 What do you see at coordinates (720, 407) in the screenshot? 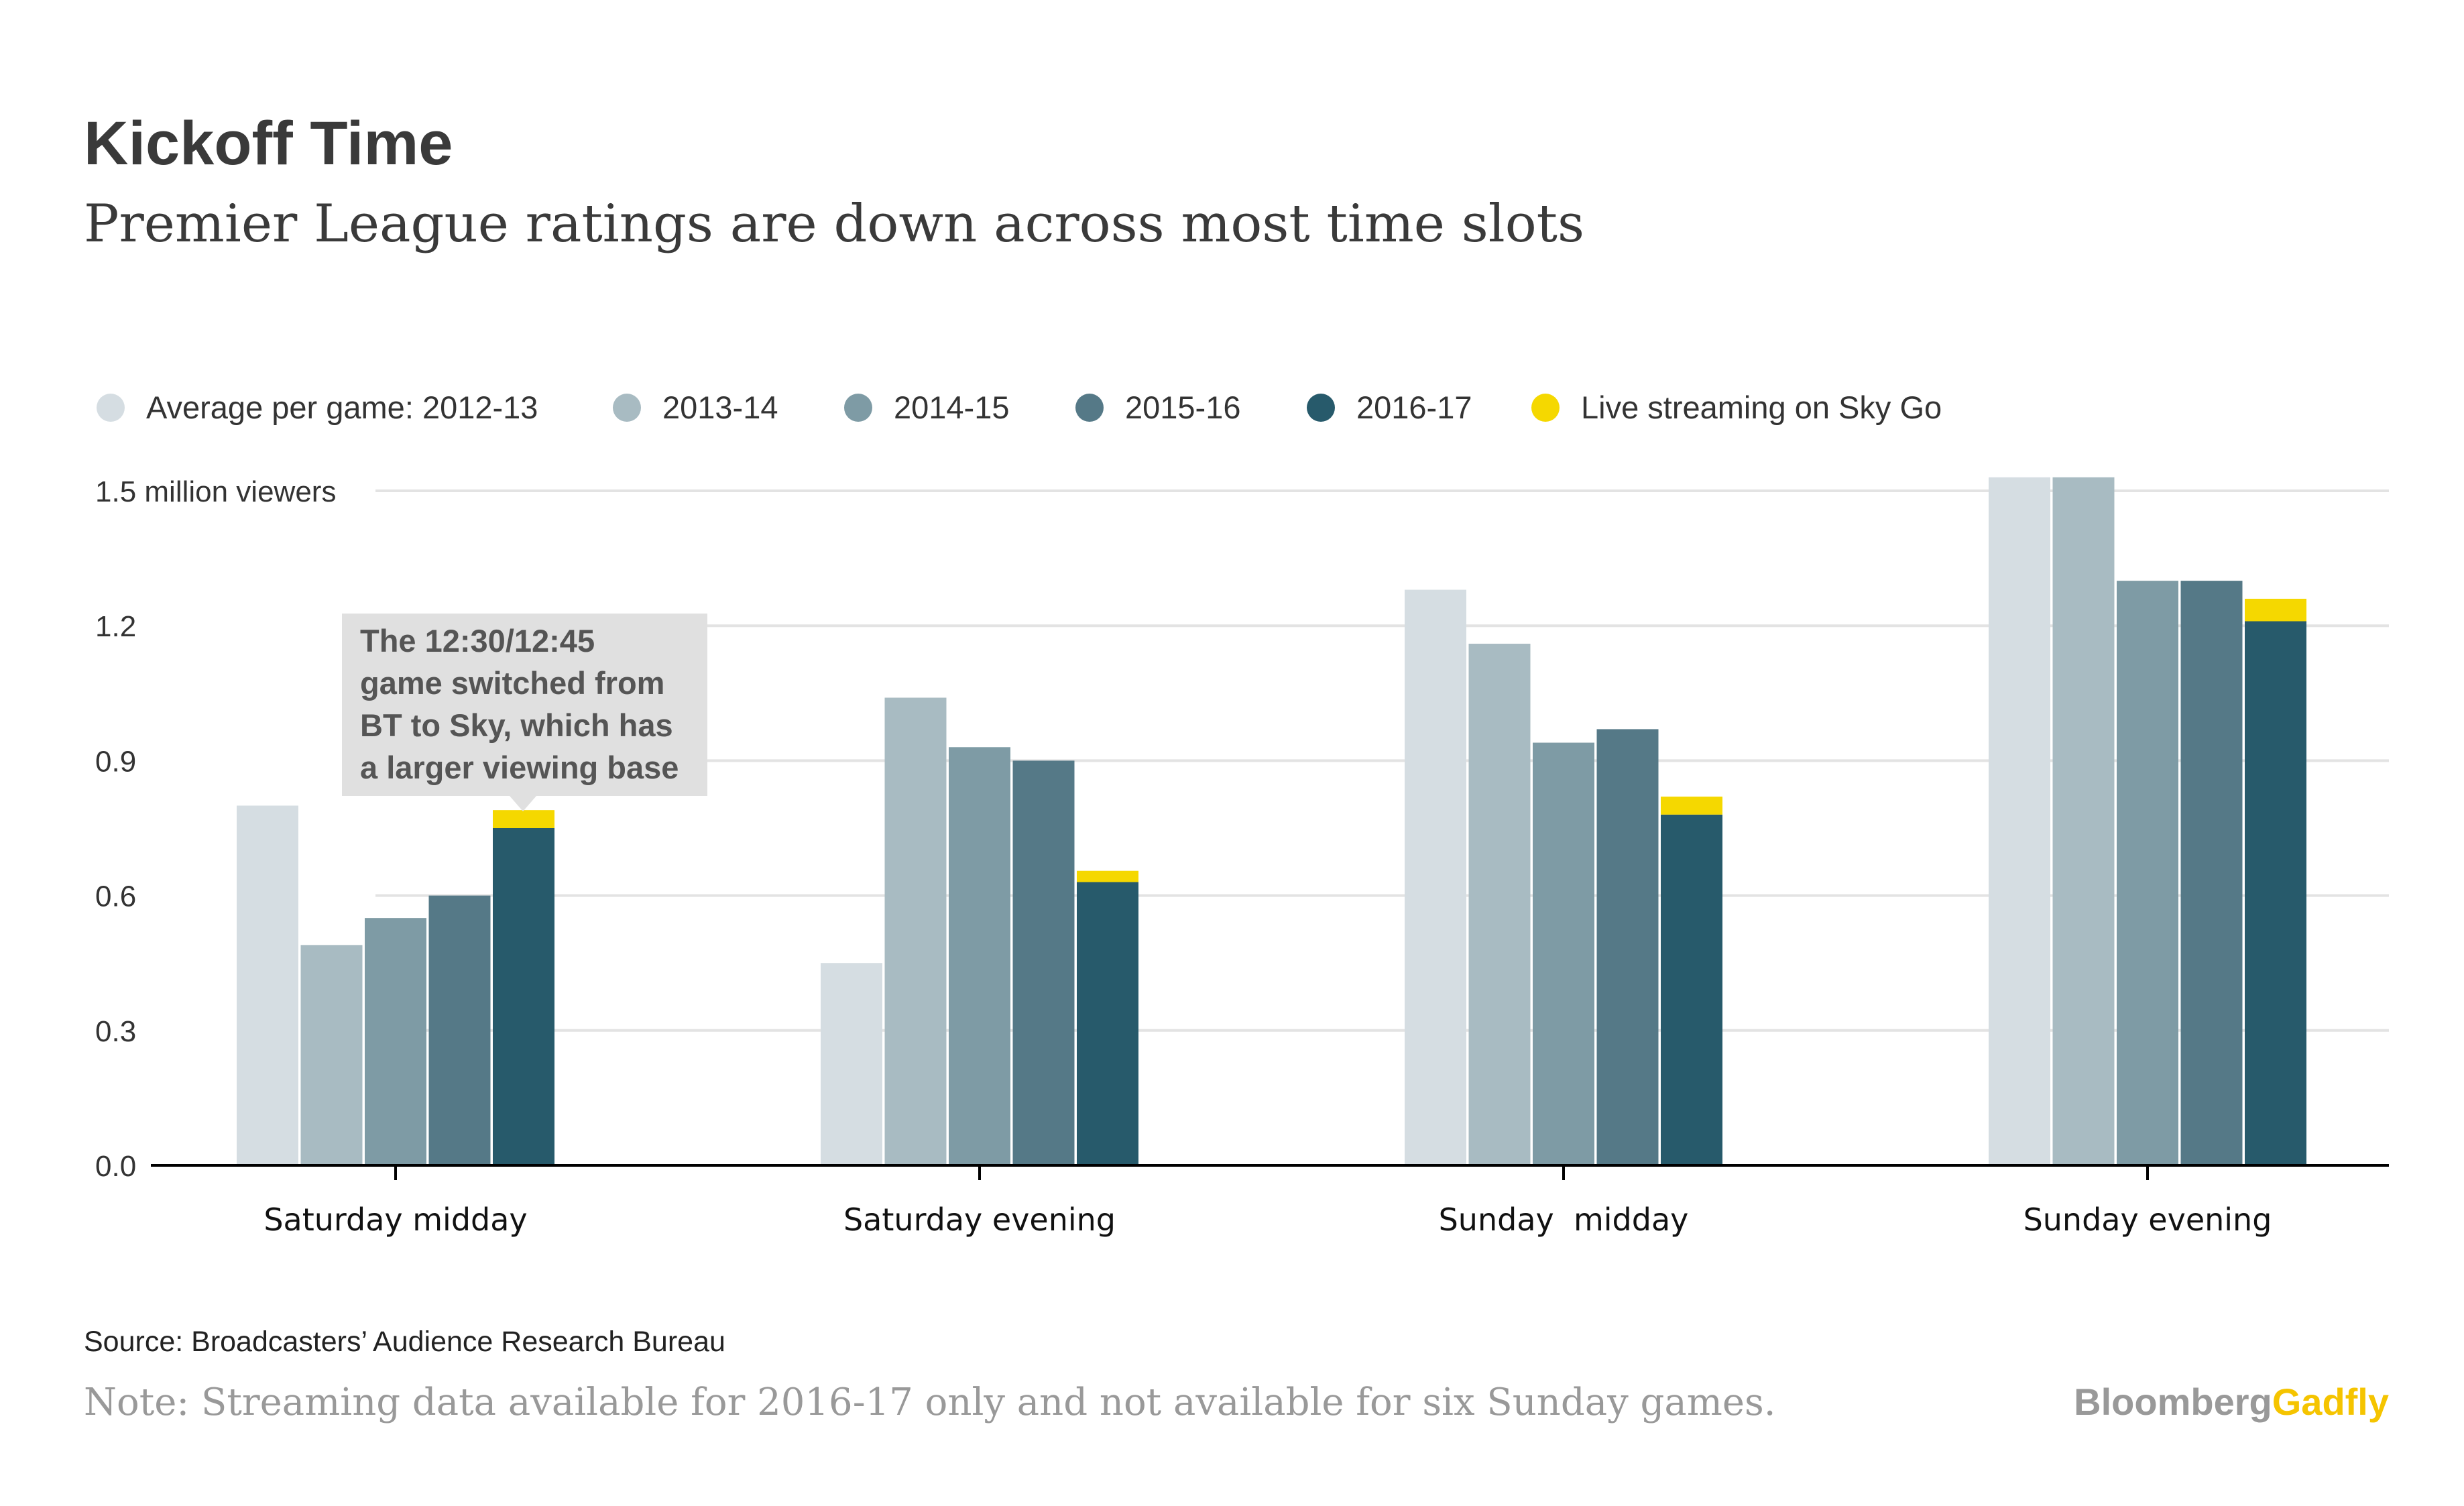
I see `legend-label: 2013-14` at bounding box center [720, 407].